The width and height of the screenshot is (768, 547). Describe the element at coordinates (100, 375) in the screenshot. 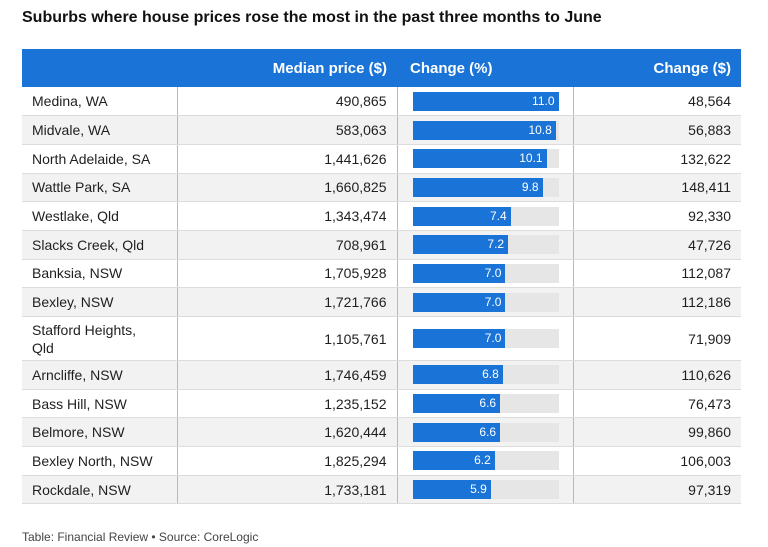

I see `suburb-cell: Arncliffe, NSW` at that location.